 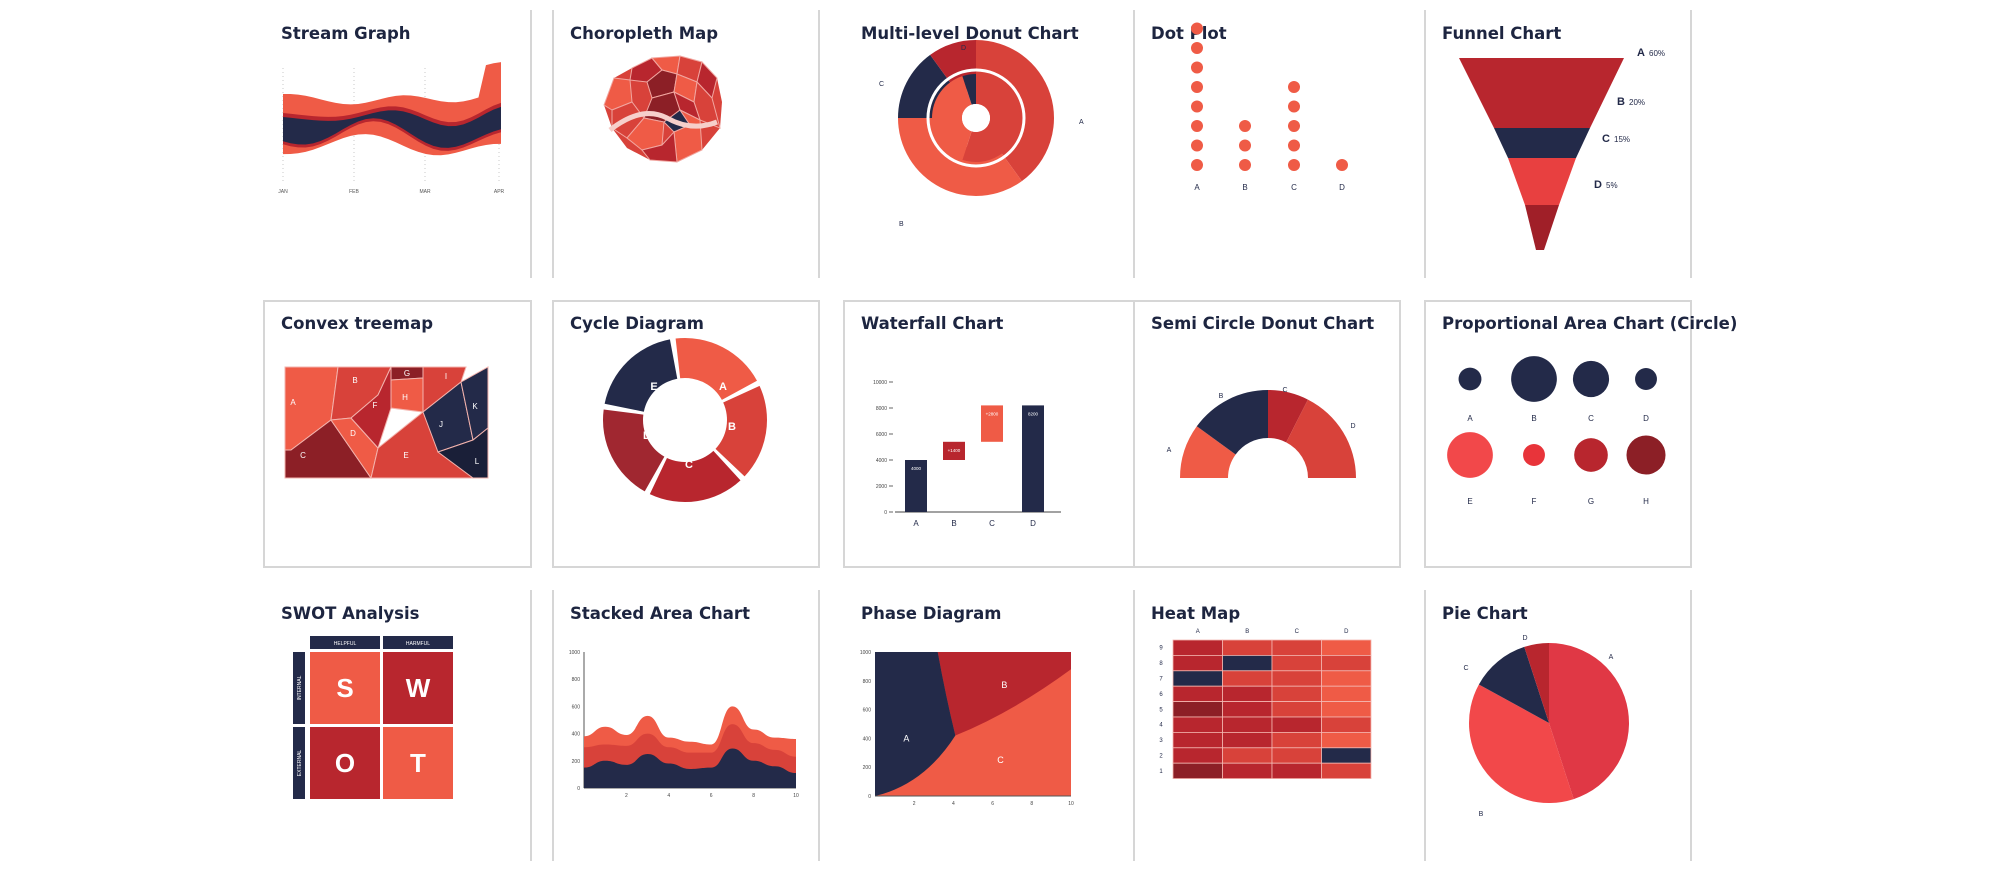 I want to click on river, so click(x=663, y=121).